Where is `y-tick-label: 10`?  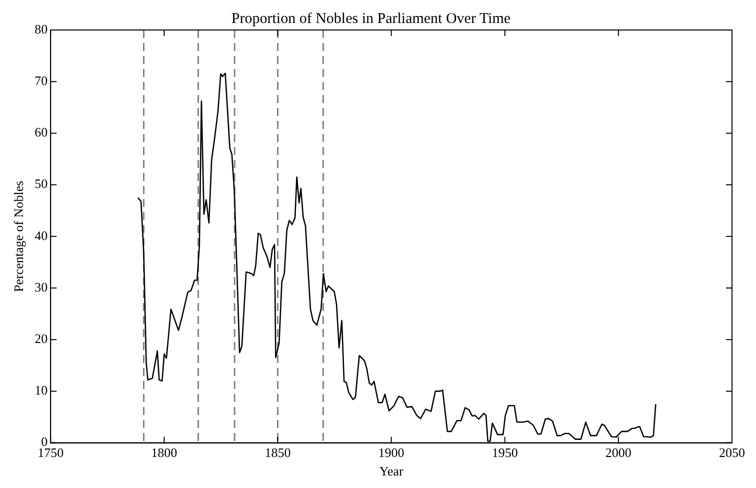 y-tick-label: 10 is located at coordinates (41, 390).